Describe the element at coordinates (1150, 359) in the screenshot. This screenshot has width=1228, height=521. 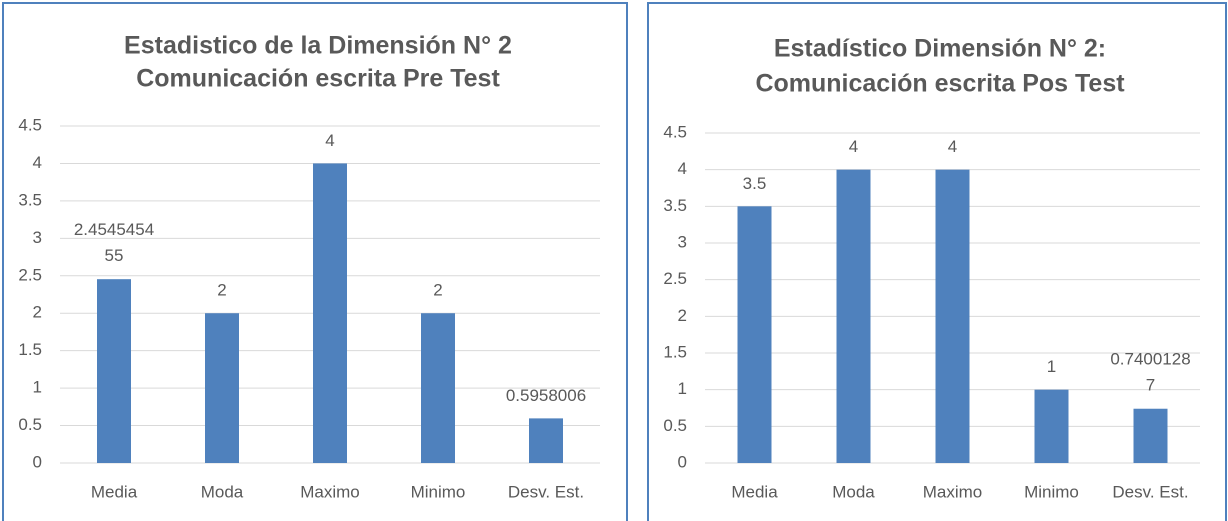
I see `data-label-line: 0.7400128` at that location.